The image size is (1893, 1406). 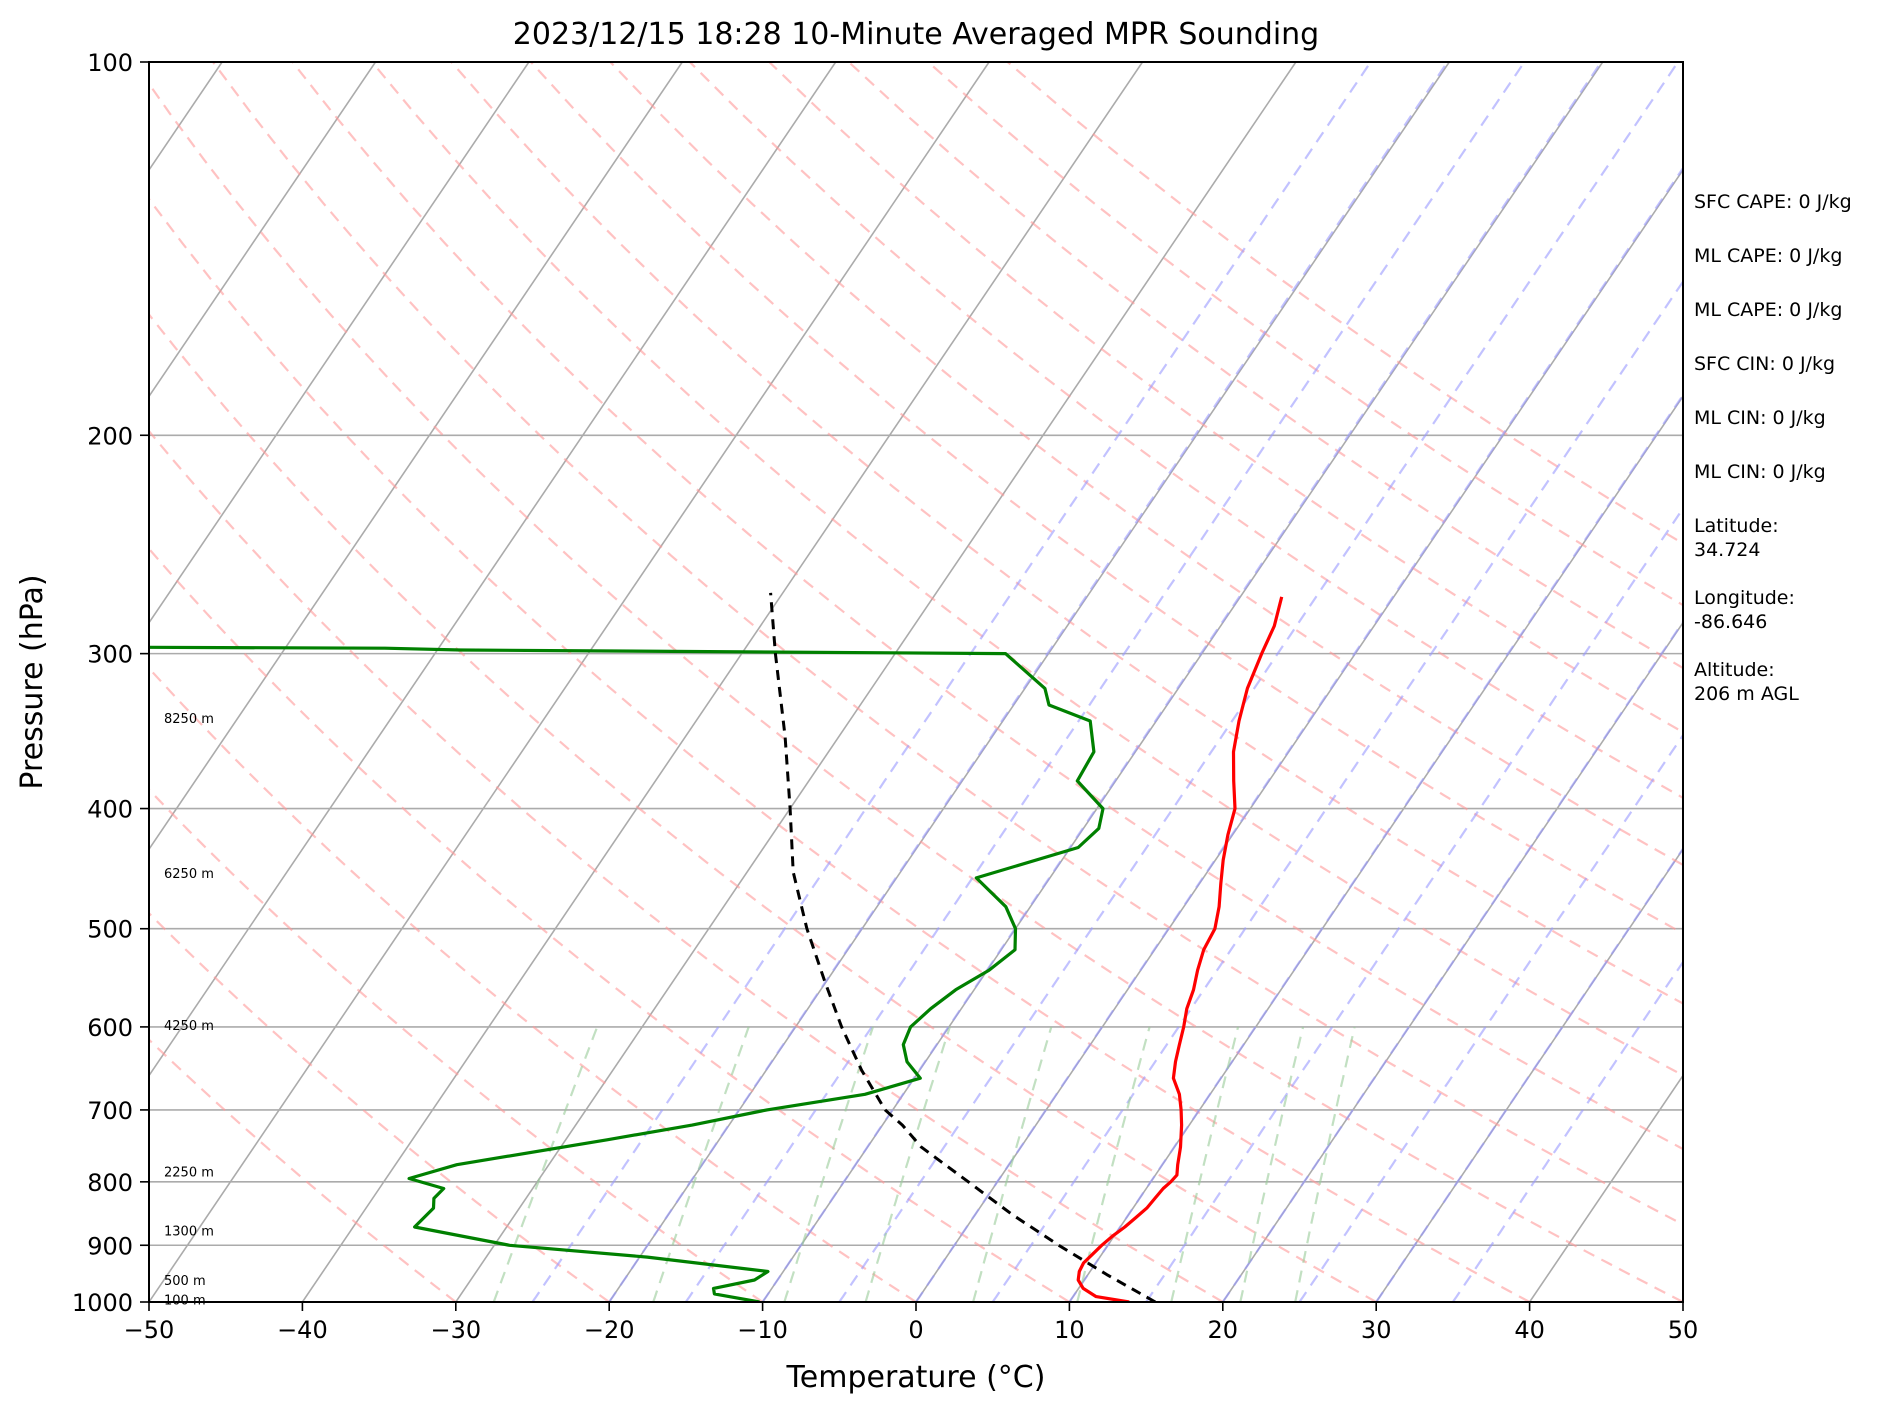 I want to click on height-label: 2250 m, so click(x=189, y=1173).